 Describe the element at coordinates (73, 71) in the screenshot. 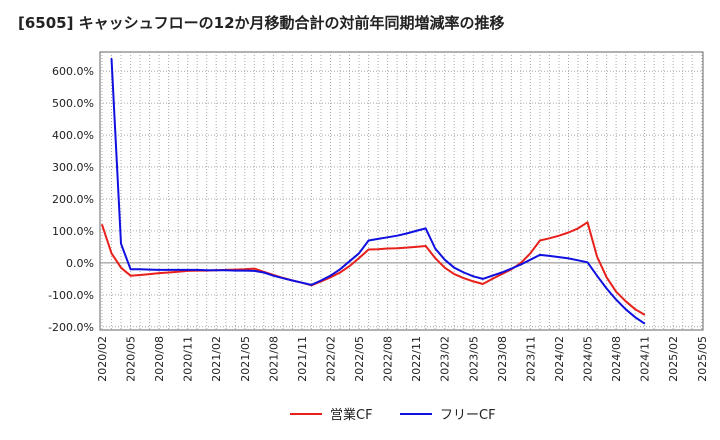

I see `y-tick-label: 600.0%` at that location.